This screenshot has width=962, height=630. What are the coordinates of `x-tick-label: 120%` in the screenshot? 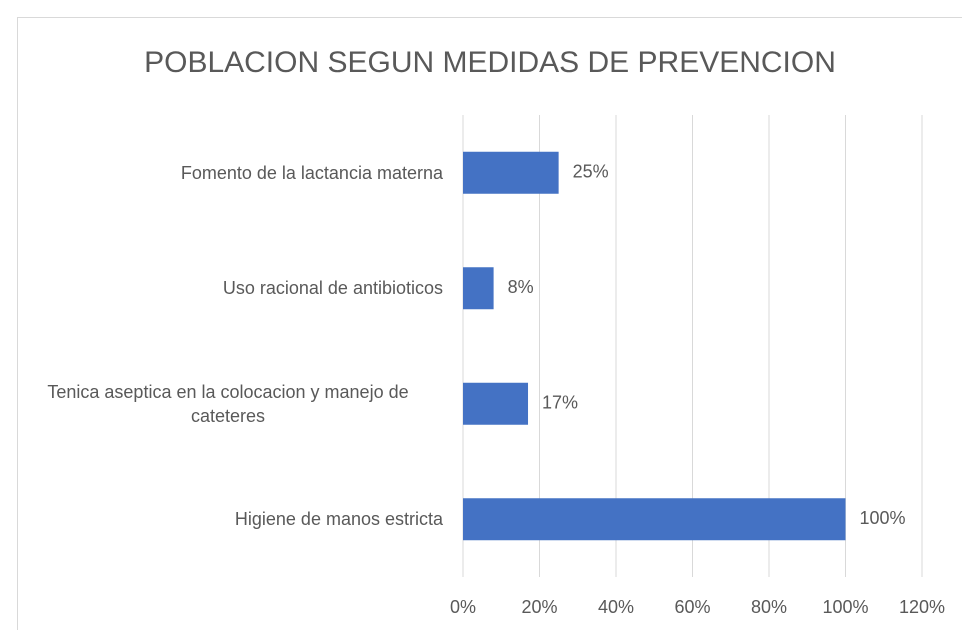 It's located at (922, 607).